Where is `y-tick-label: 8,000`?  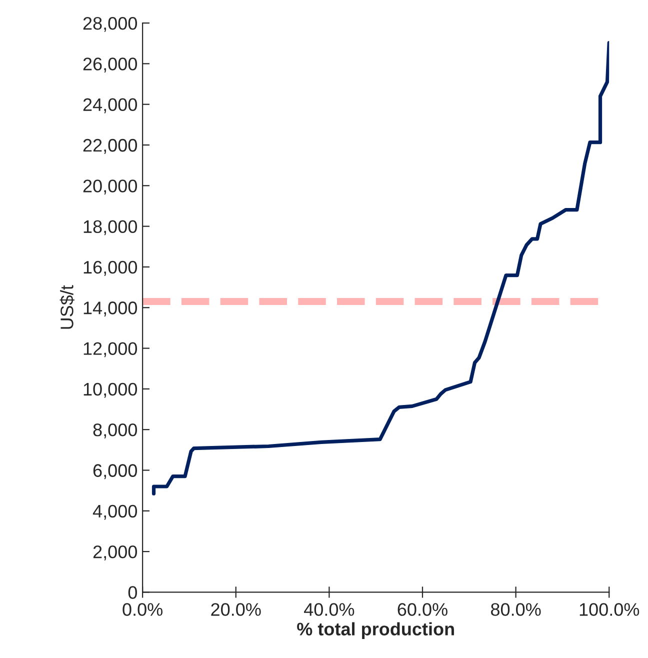 y-tick-label: 8,000 is located at coordinates (115, 431).